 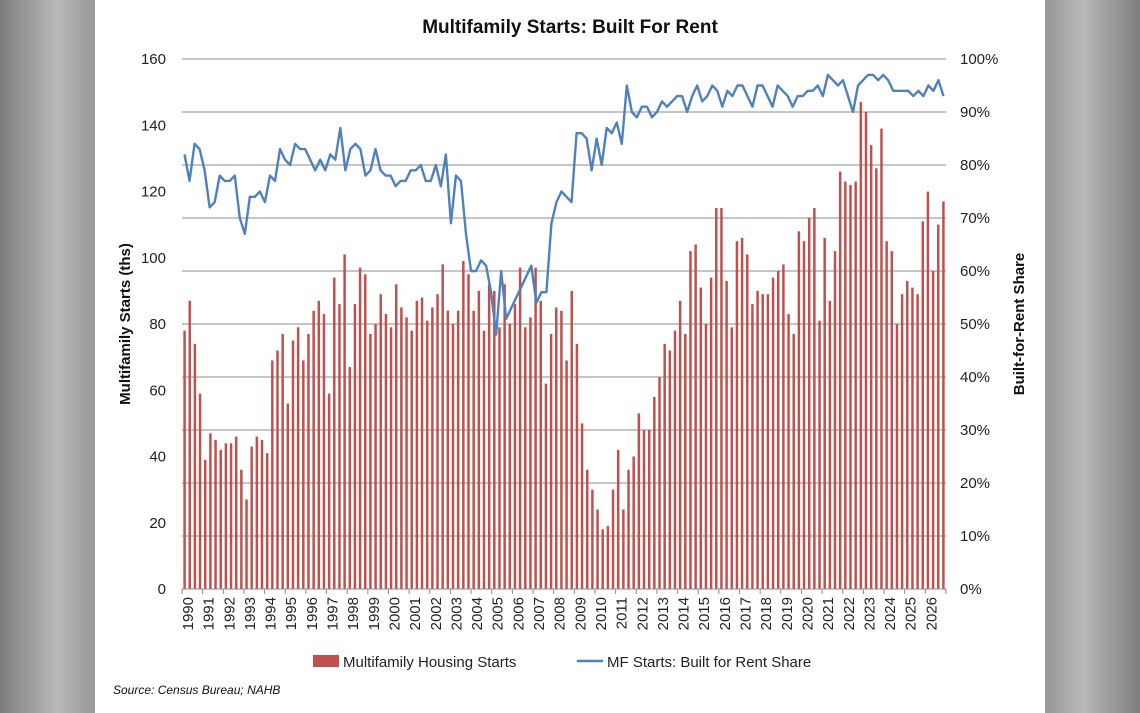 I want to click on x-tick-label: 2003, so click(x=456, y=613).